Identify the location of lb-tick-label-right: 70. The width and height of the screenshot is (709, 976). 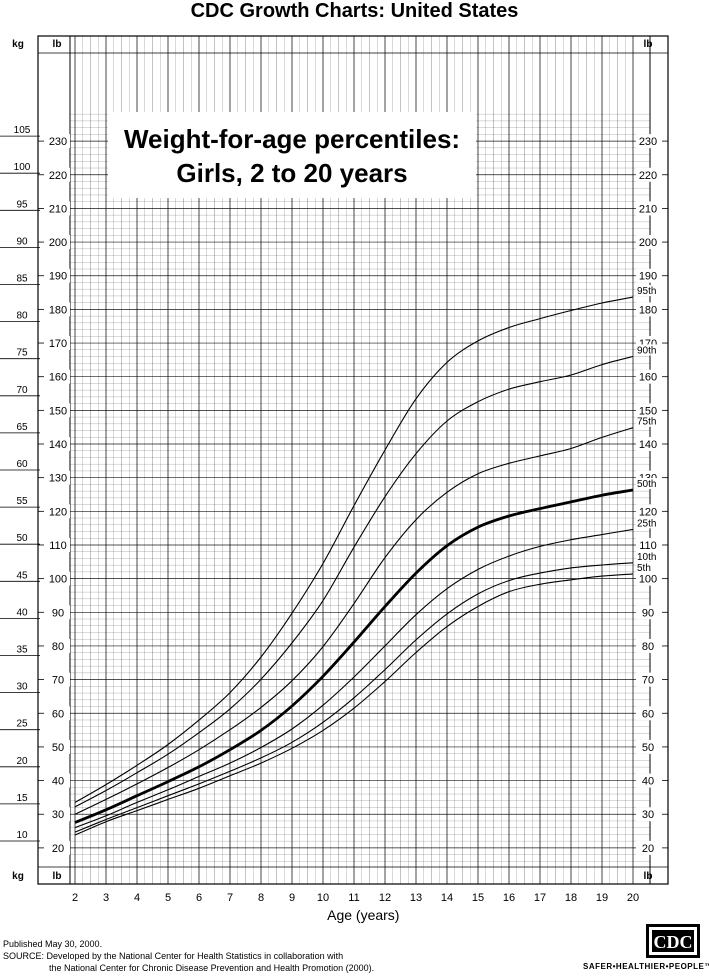
(648, 681).